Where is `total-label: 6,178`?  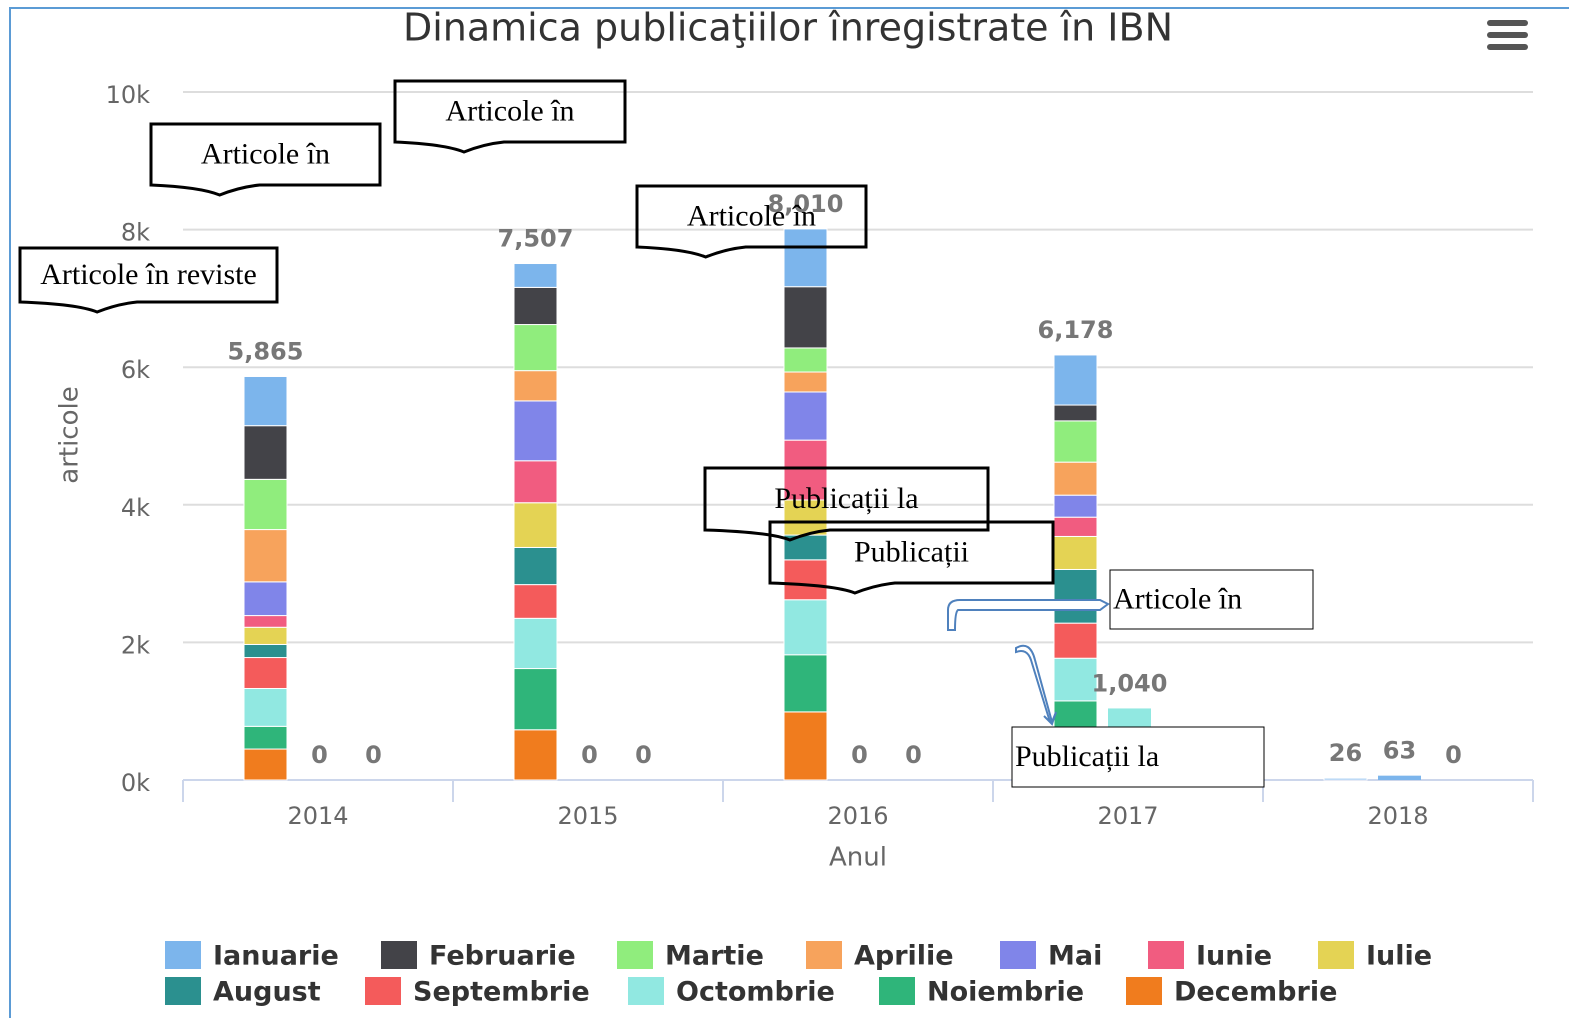 total-label: 6,178 is located at coordinates (1076, 330).